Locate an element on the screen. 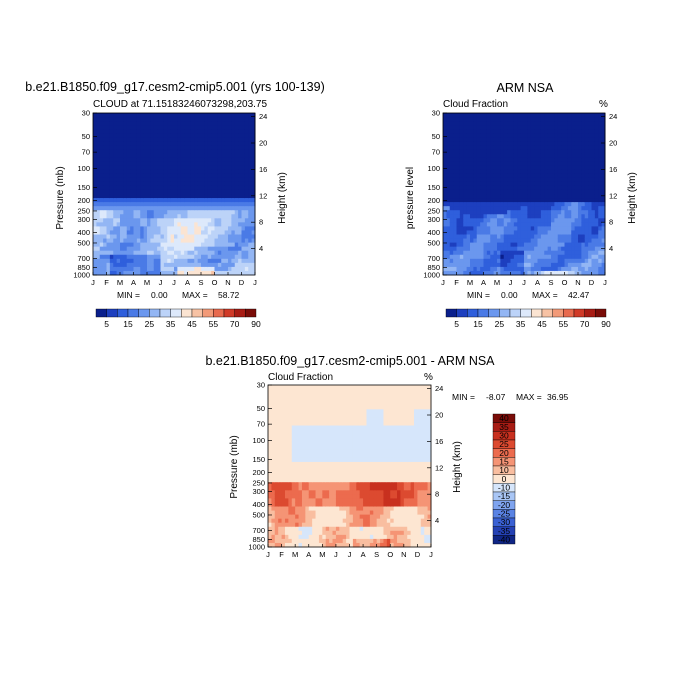  pressure-tick-label: 1000 is located at coordinates (81, 275).